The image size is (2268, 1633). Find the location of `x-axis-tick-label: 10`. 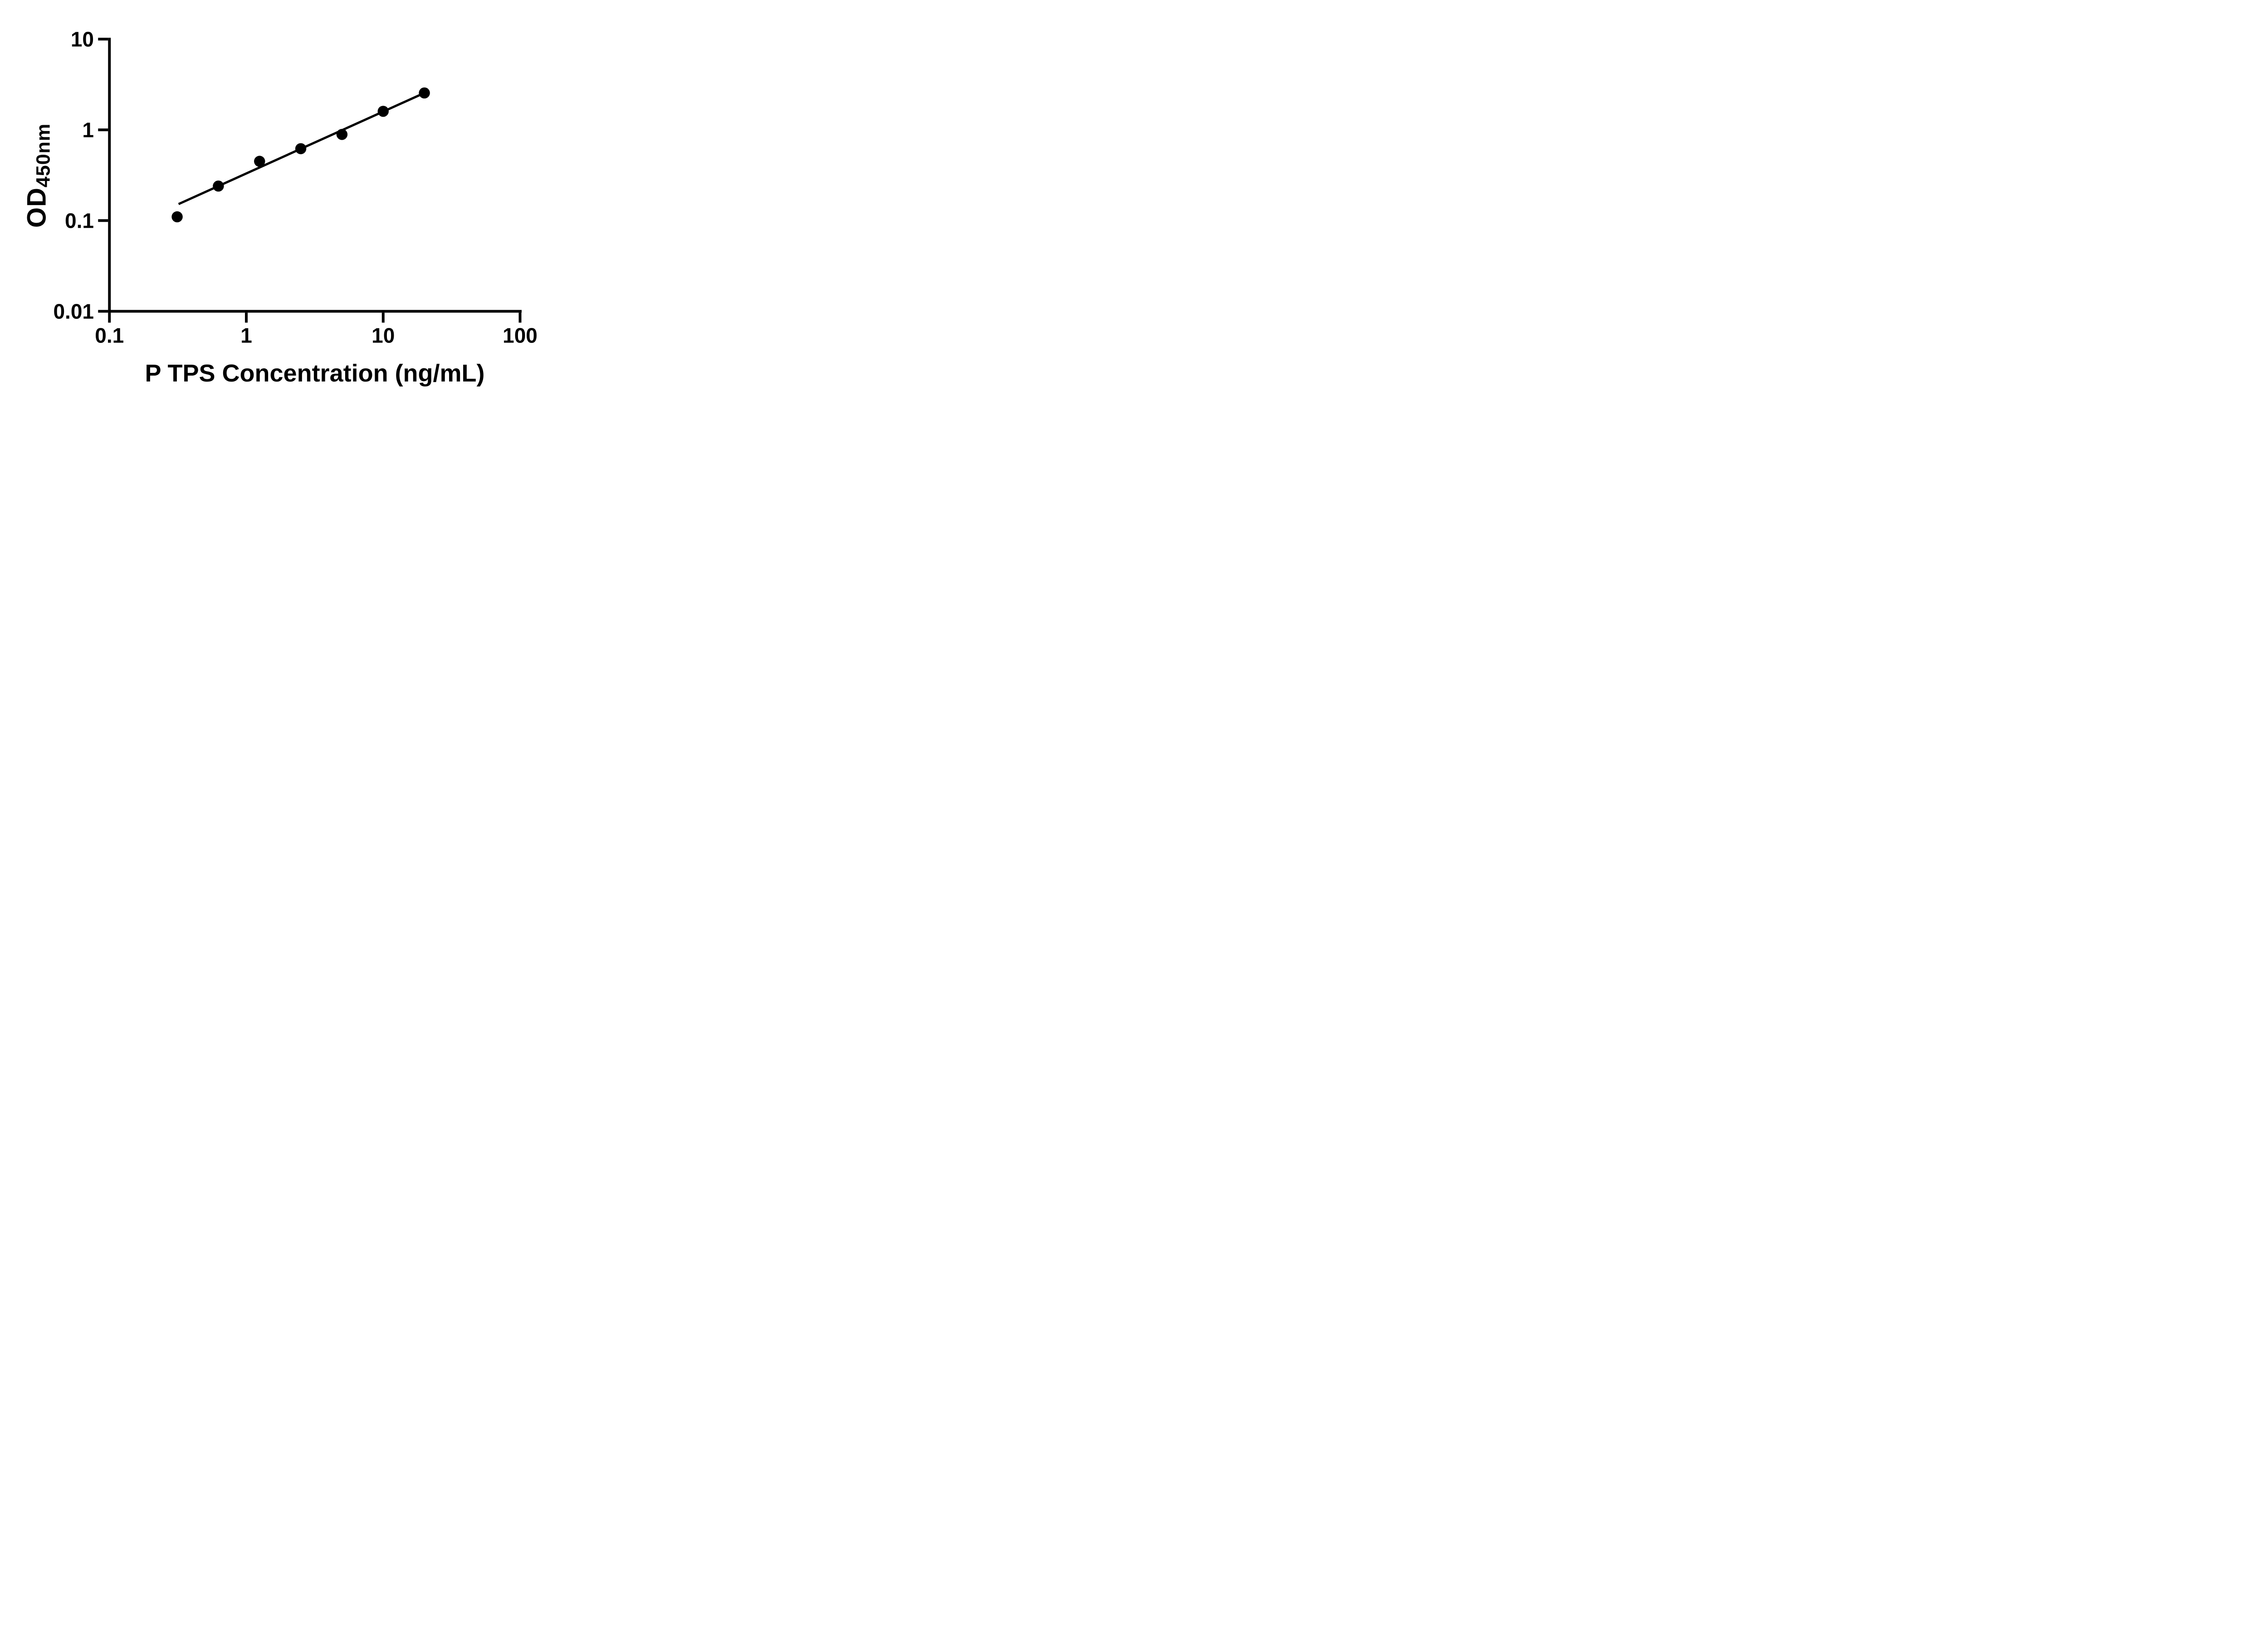

x-axis-tick-label: 10 is located at coordinates (383, 335).